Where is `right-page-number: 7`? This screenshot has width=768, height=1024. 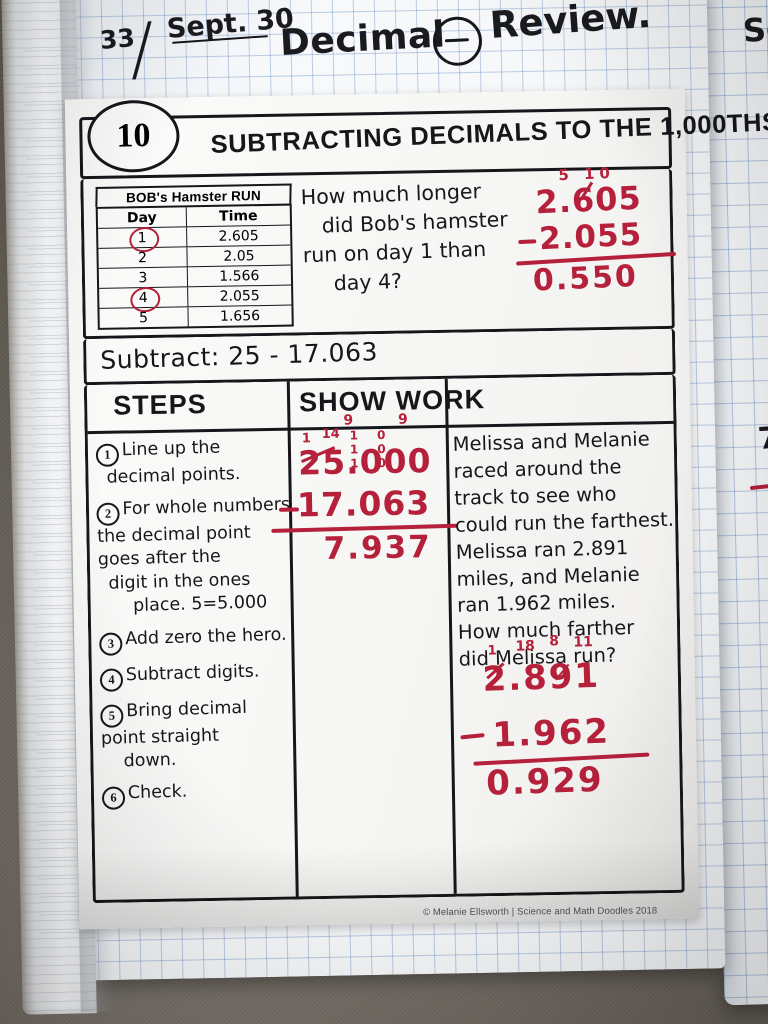 right-page-number: 7 is located at coordinates (762, 438).